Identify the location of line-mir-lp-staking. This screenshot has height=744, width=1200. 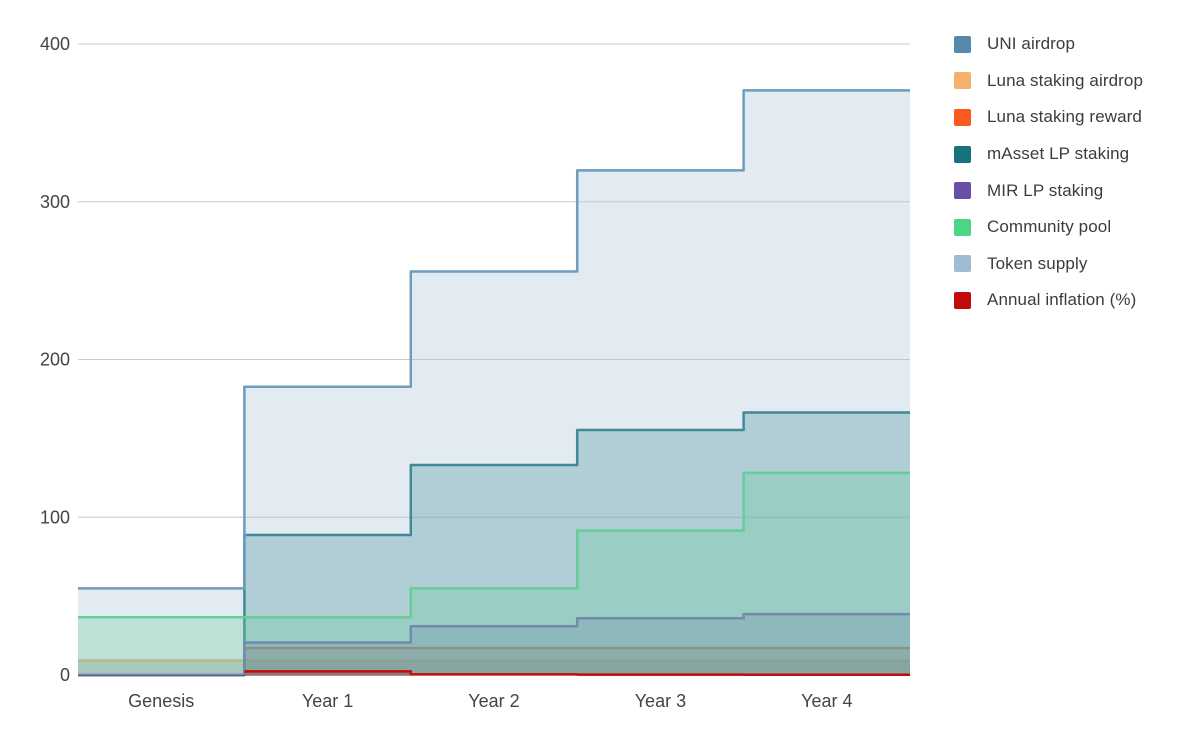
(494, 644).